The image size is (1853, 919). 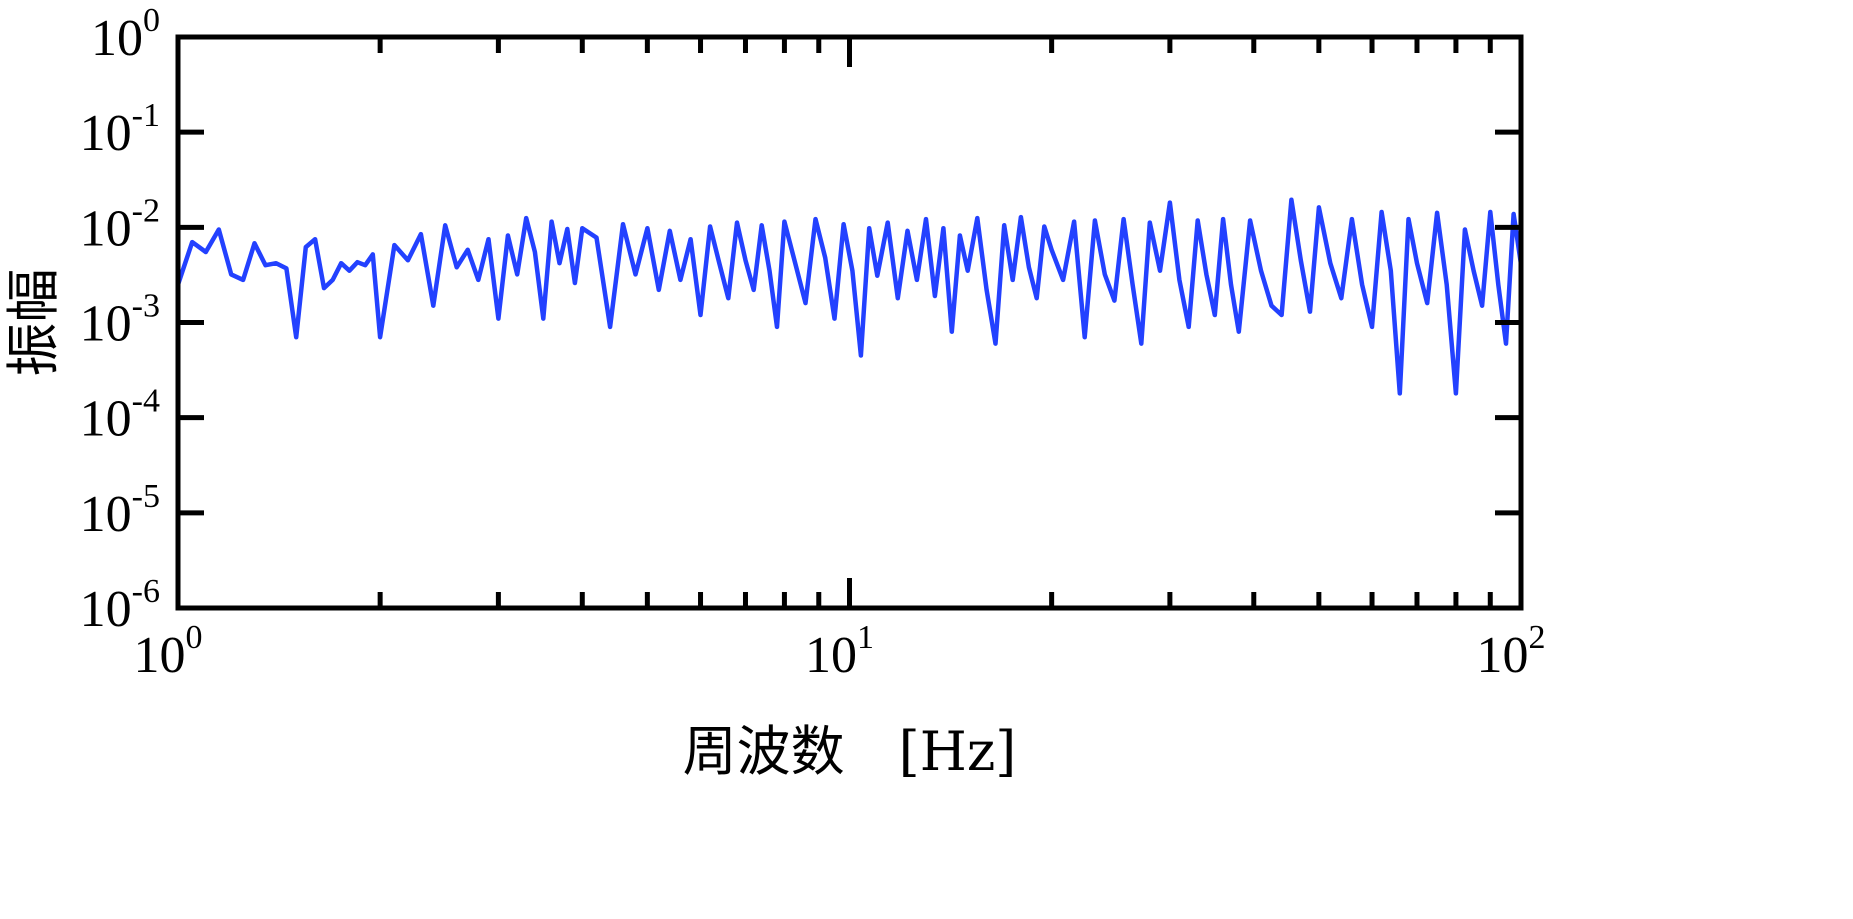 I want to click on y-tick-label: 10⁻⁵, so click(x=120, y=510).